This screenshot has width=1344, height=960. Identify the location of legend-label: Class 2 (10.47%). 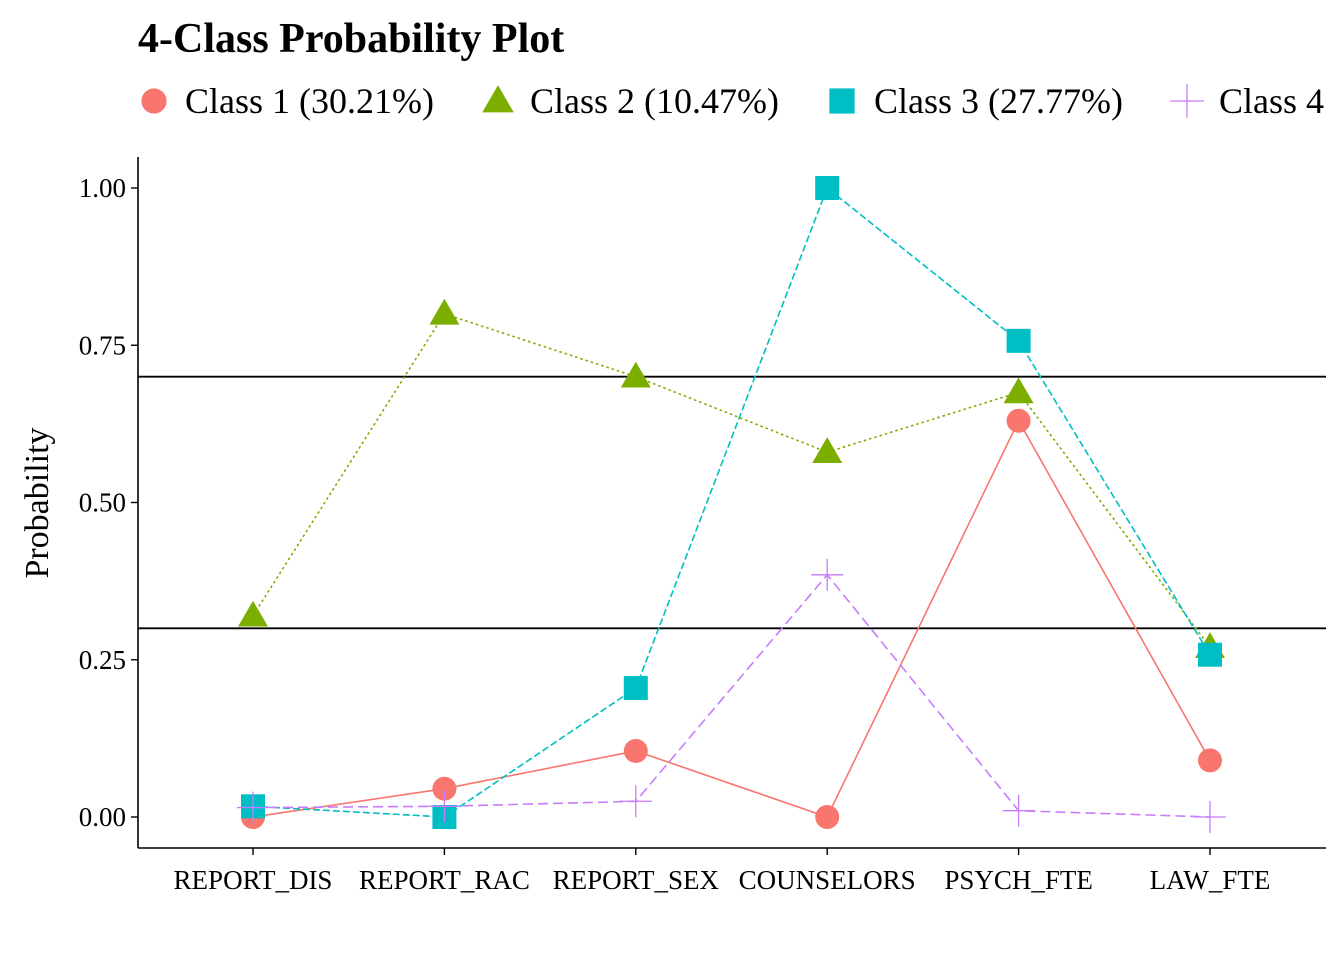
(654, 101).